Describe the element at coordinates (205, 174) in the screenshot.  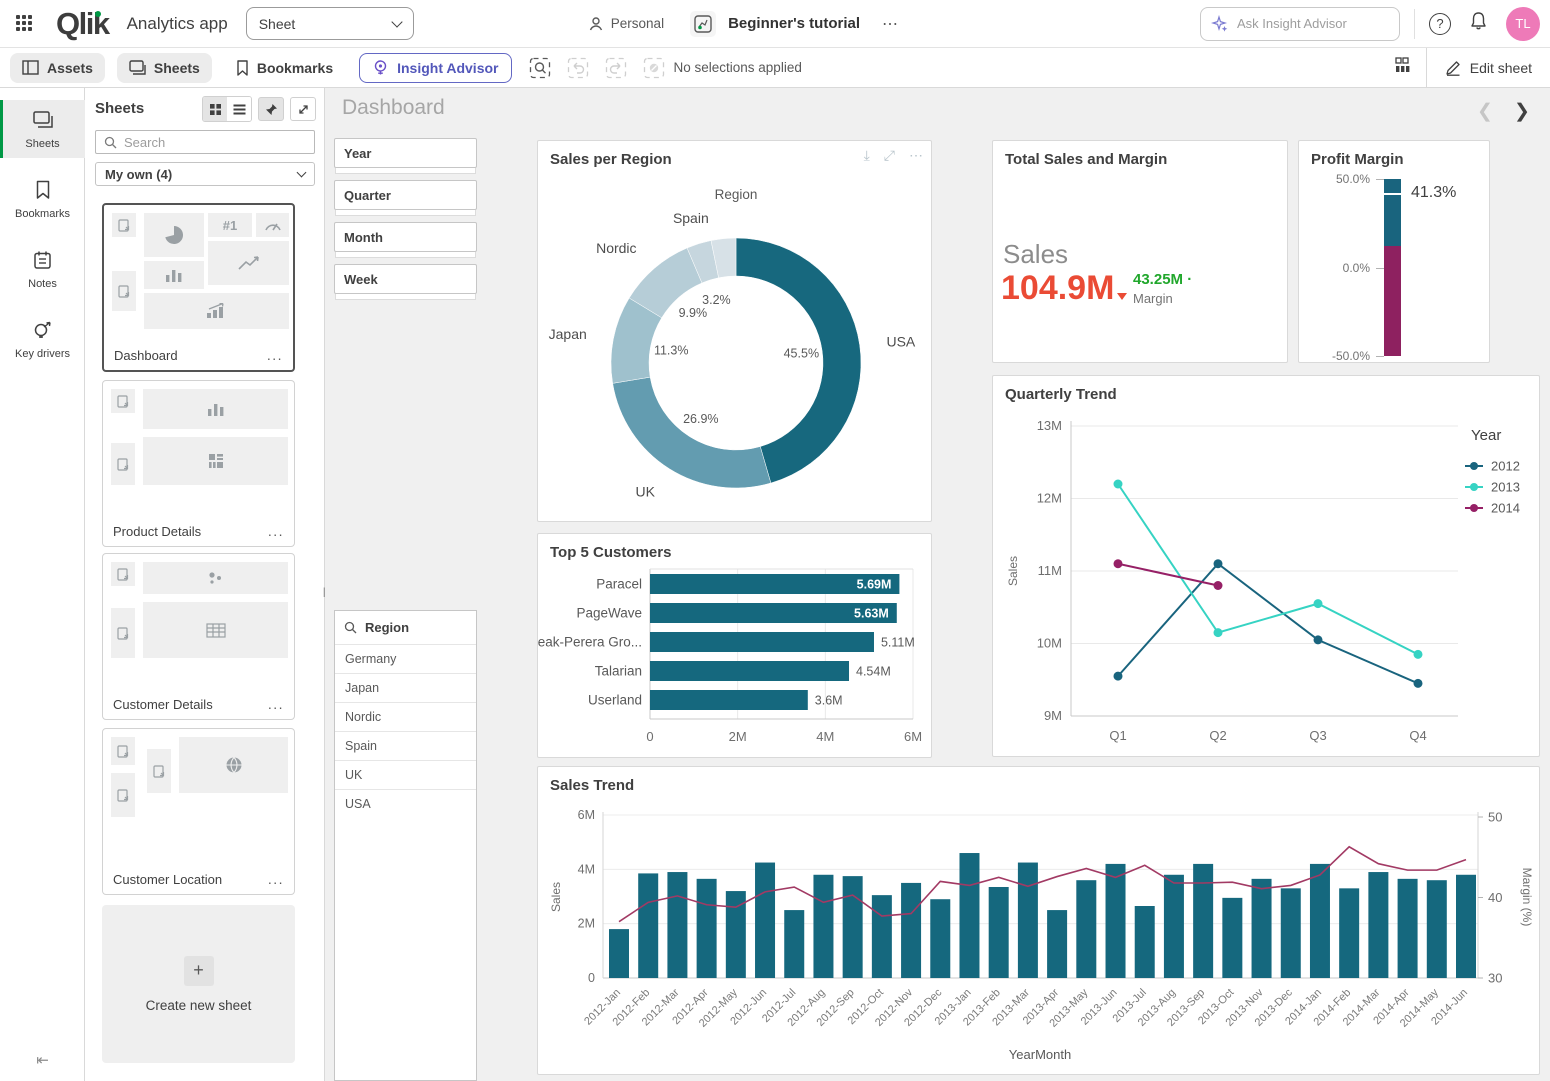
I see `sheets-filter-dropdown: My own (4)` at that location.